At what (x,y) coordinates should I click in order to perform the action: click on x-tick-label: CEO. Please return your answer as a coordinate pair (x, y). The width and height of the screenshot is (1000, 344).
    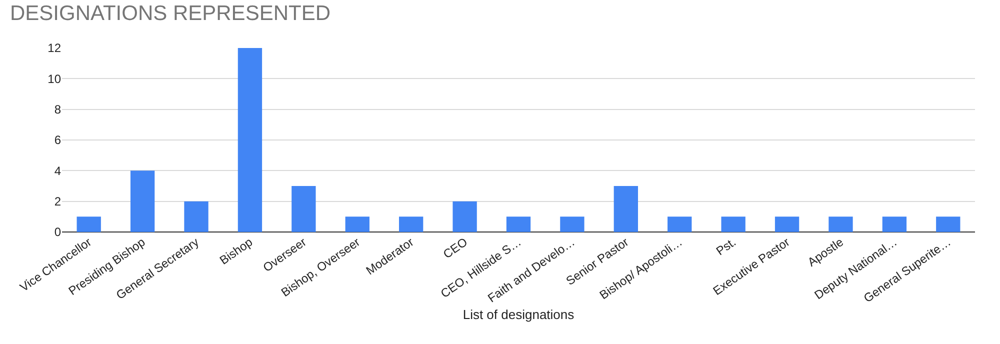
    Looking at the image, I should click on (455, 248).